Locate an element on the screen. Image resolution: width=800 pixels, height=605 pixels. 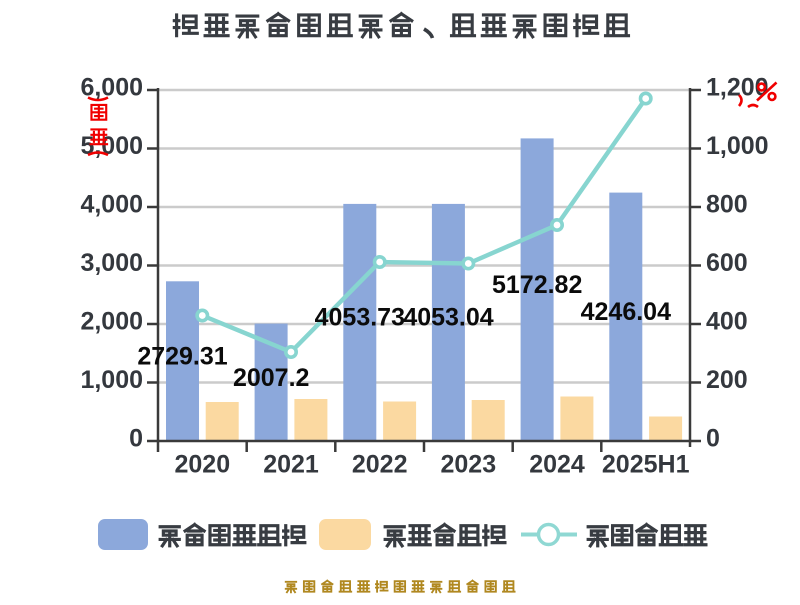
svg-text: 2007.2 is located at coordinates (271, 378).